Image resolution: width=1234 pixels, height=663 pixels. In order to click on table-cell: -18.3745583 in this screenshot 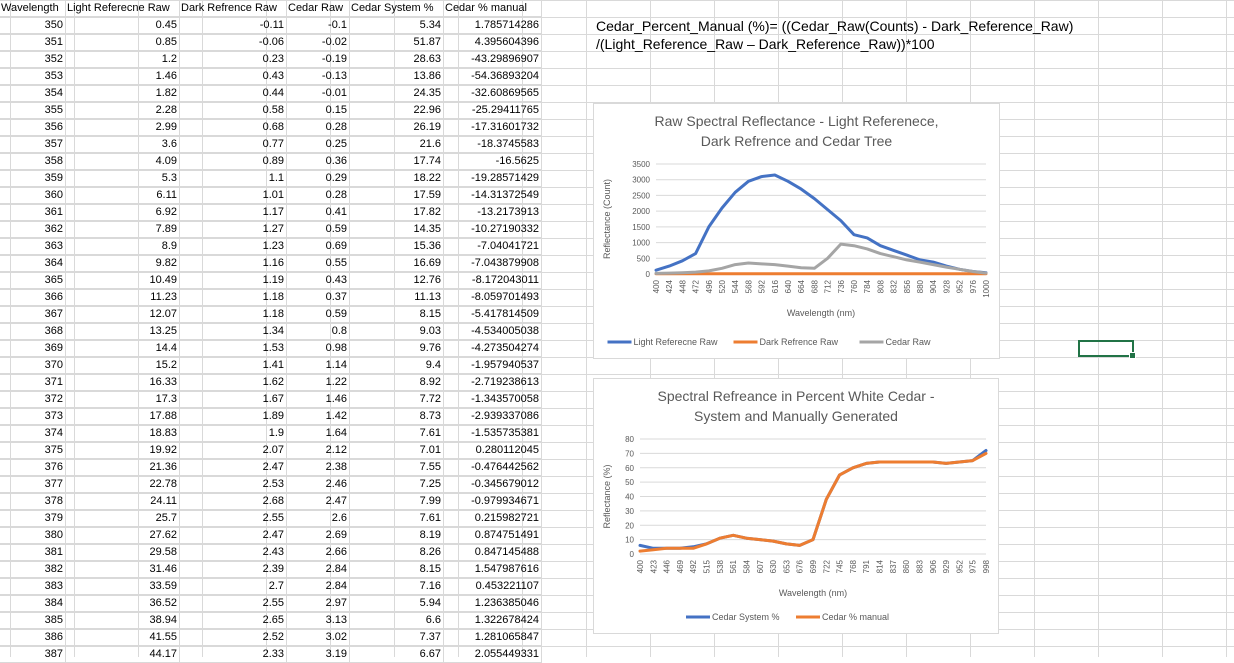, I will do `click(493, 144)`.